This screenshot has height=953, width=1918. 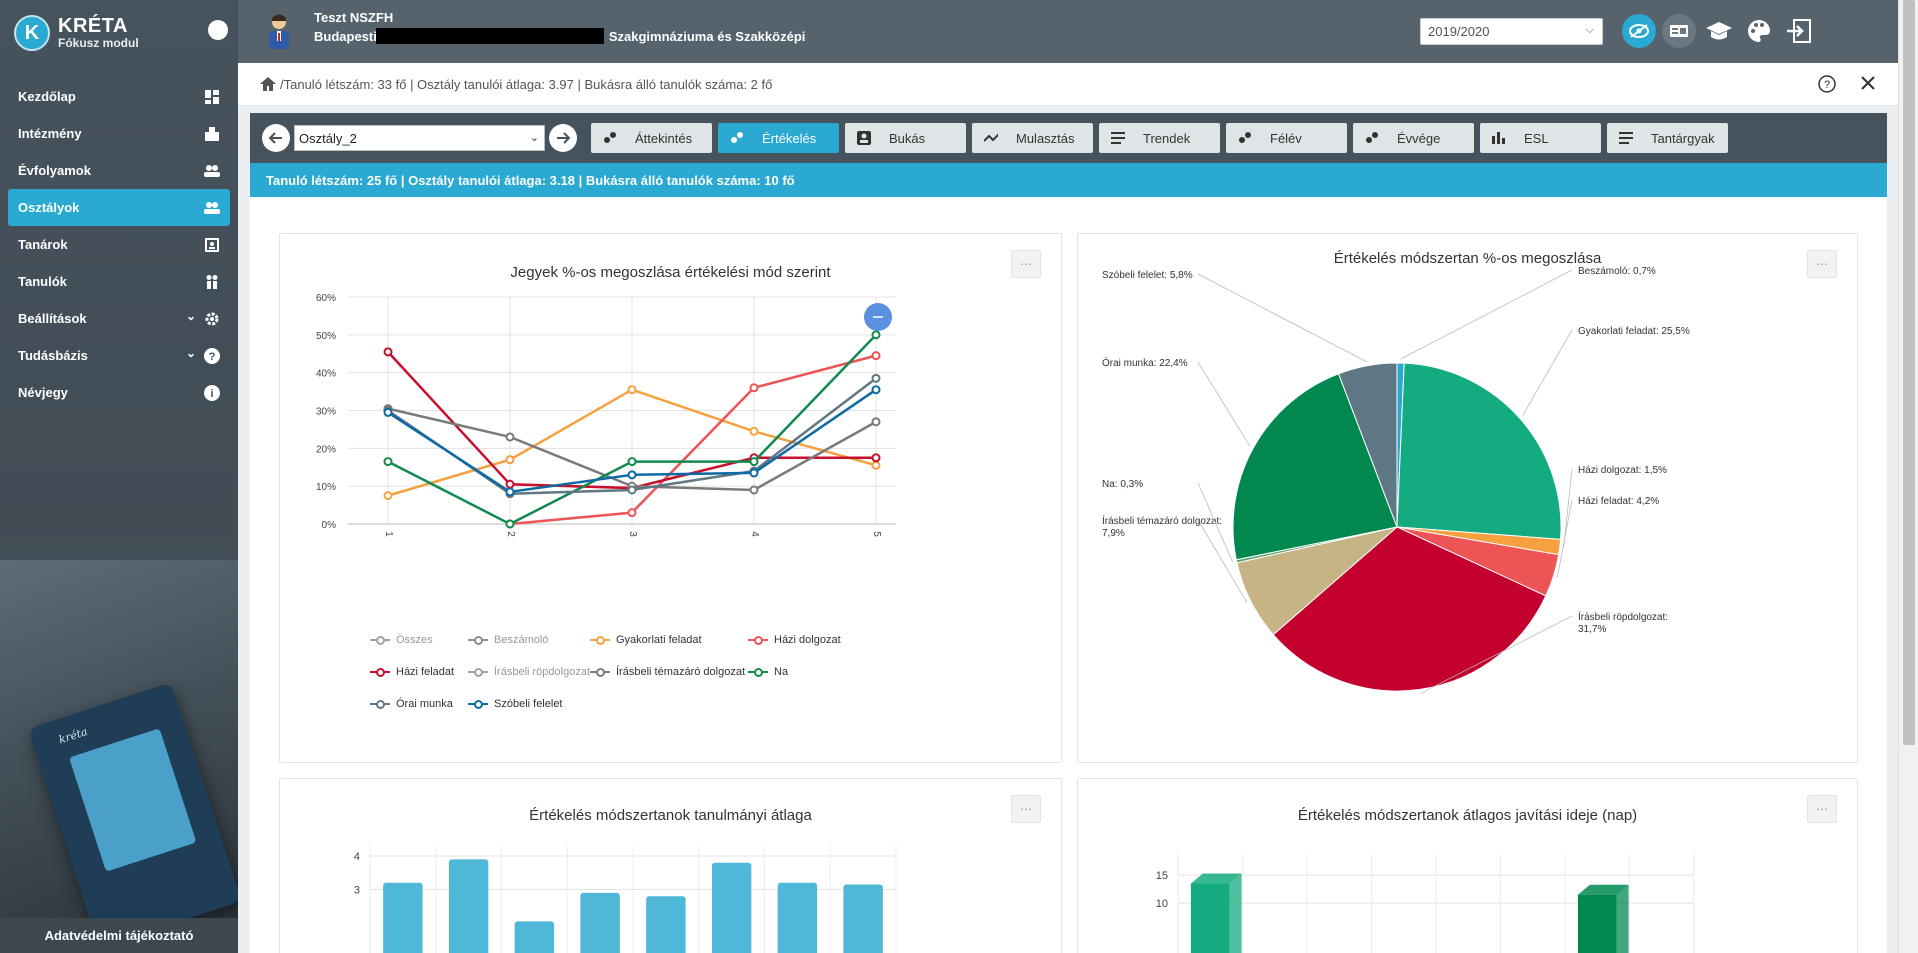 I want to click on close-button, so click(x=1868, y=85).